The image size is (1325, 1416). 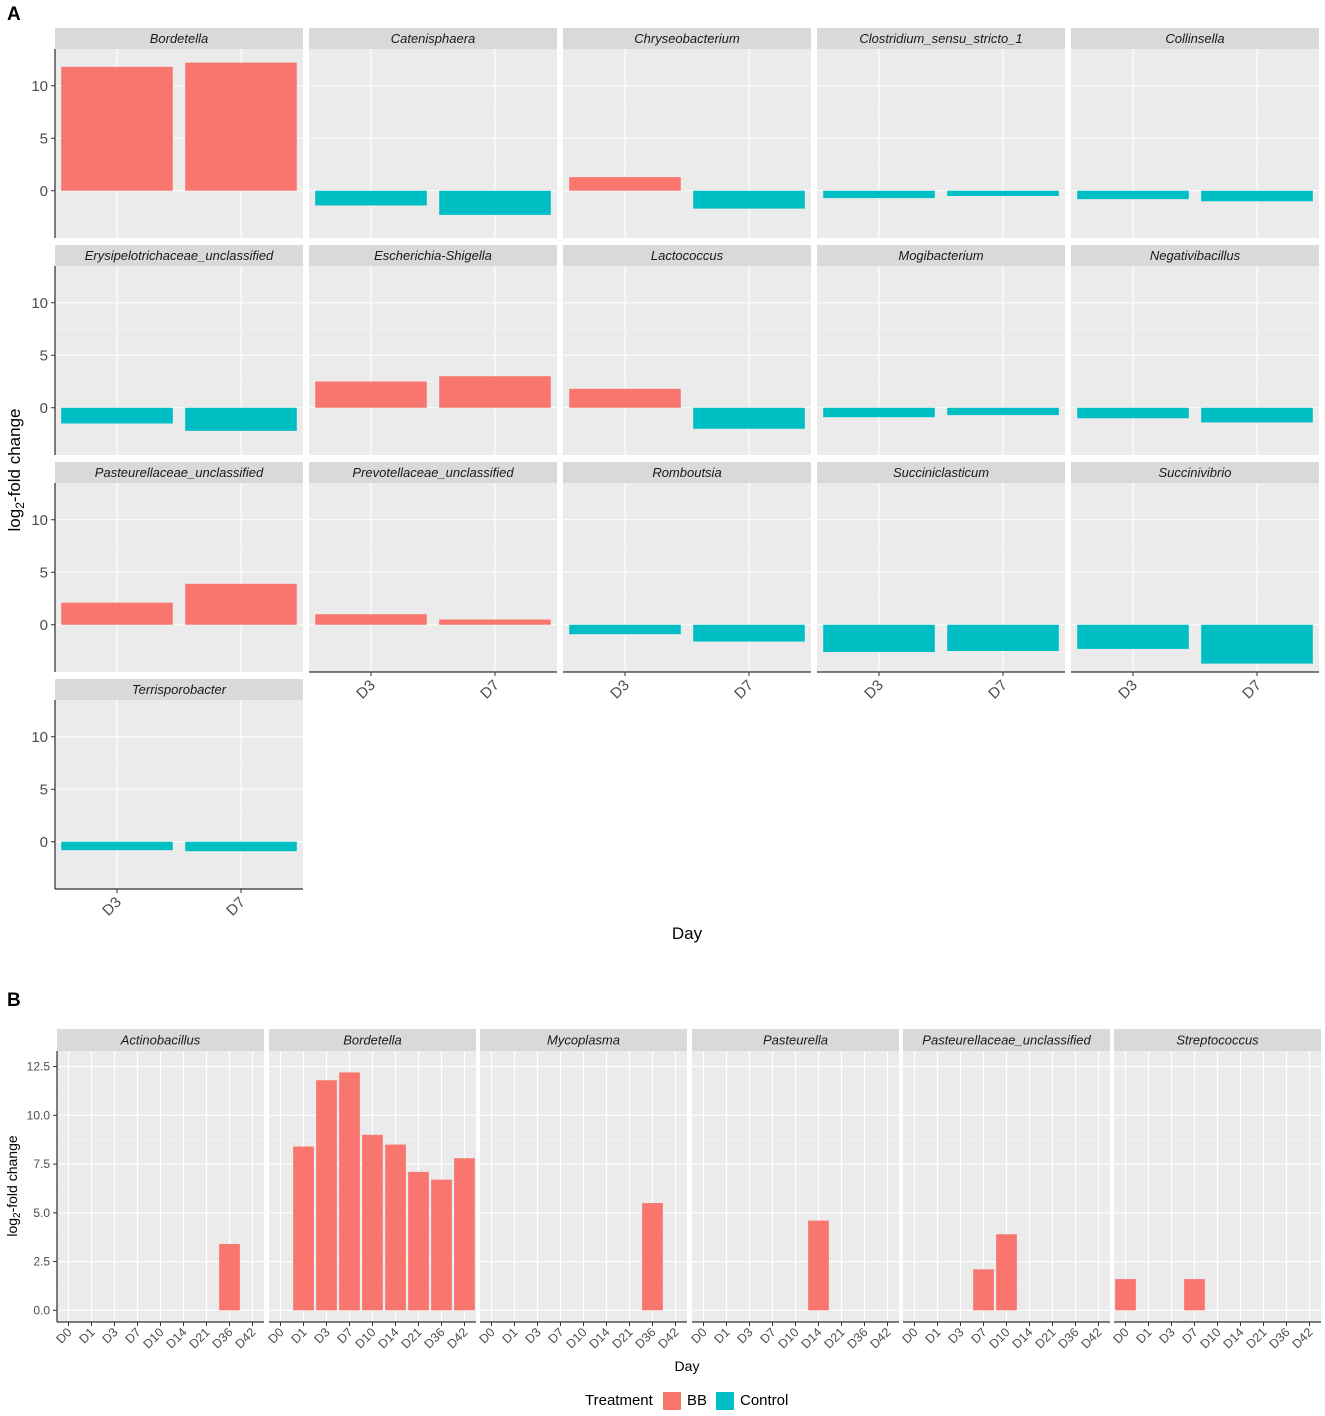 What do you see at coordinates (879, 638) in the screenshot?
I see `bar-succiniclasticum-d3` at bounding box center [879, 638].